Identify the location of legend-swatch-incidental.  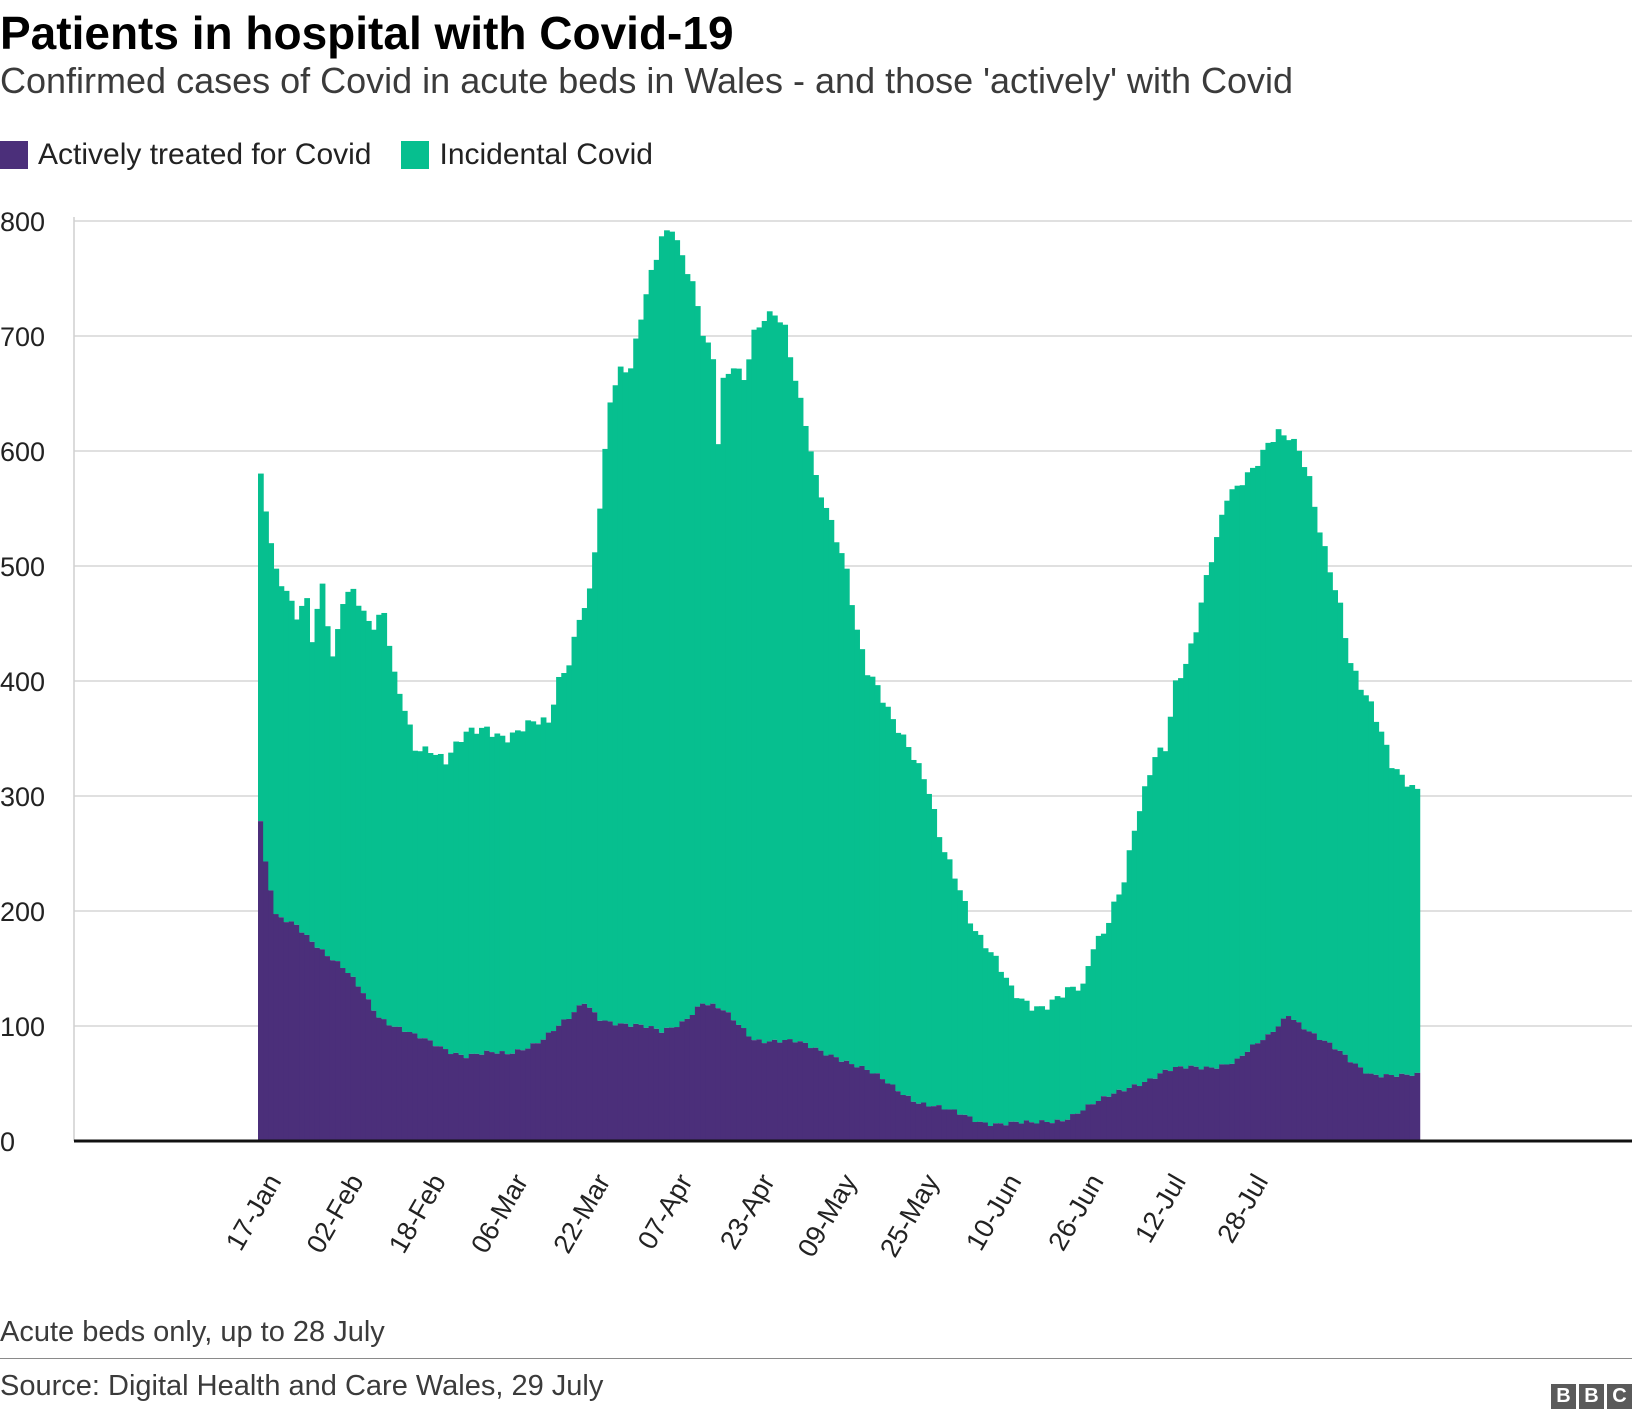
(415, 155).